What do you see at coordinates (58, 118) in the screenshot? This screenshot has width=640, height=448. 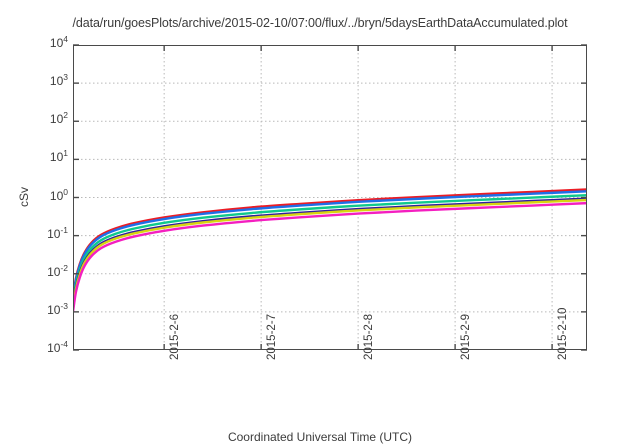 I see `y-tick-label: 10²` at bounding box center [58, 118].